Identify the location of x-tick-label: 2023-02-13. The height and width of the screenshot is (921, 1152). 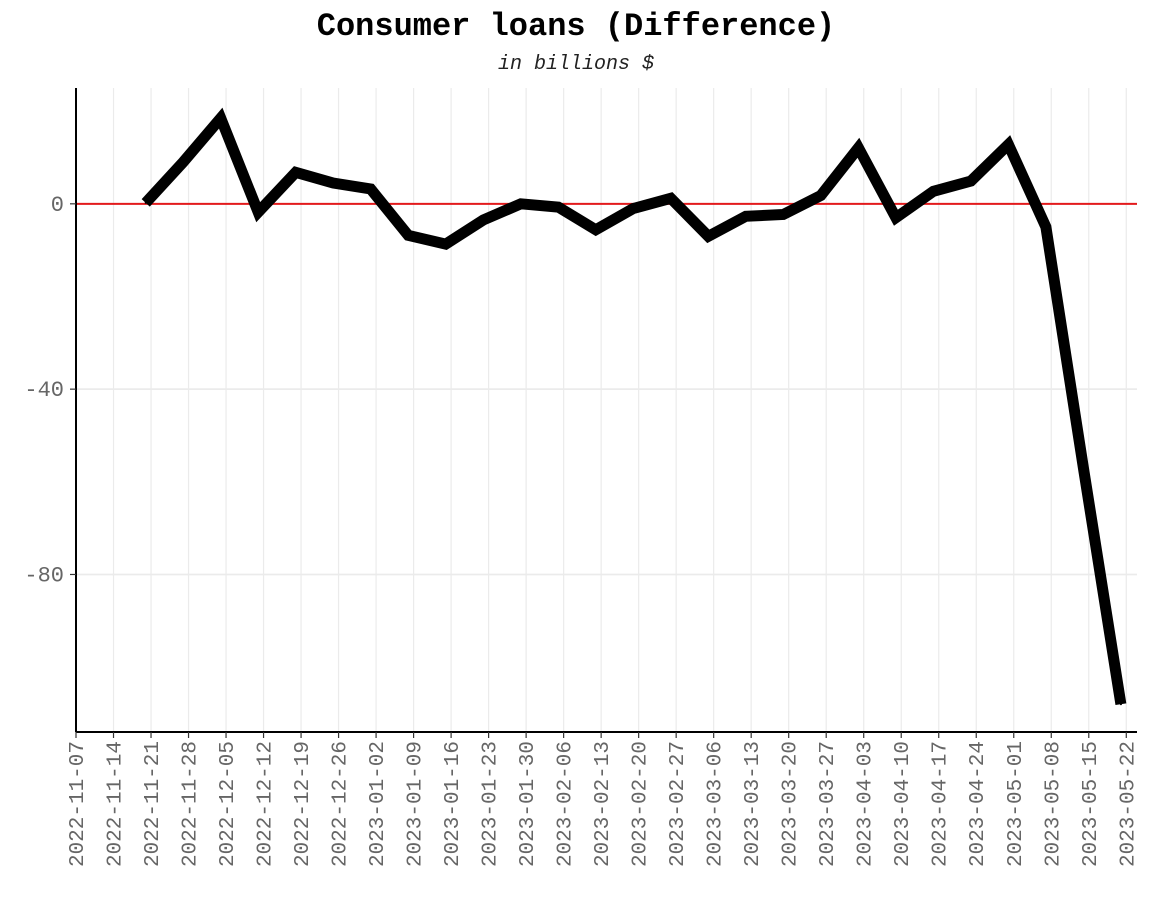
(603, 804).